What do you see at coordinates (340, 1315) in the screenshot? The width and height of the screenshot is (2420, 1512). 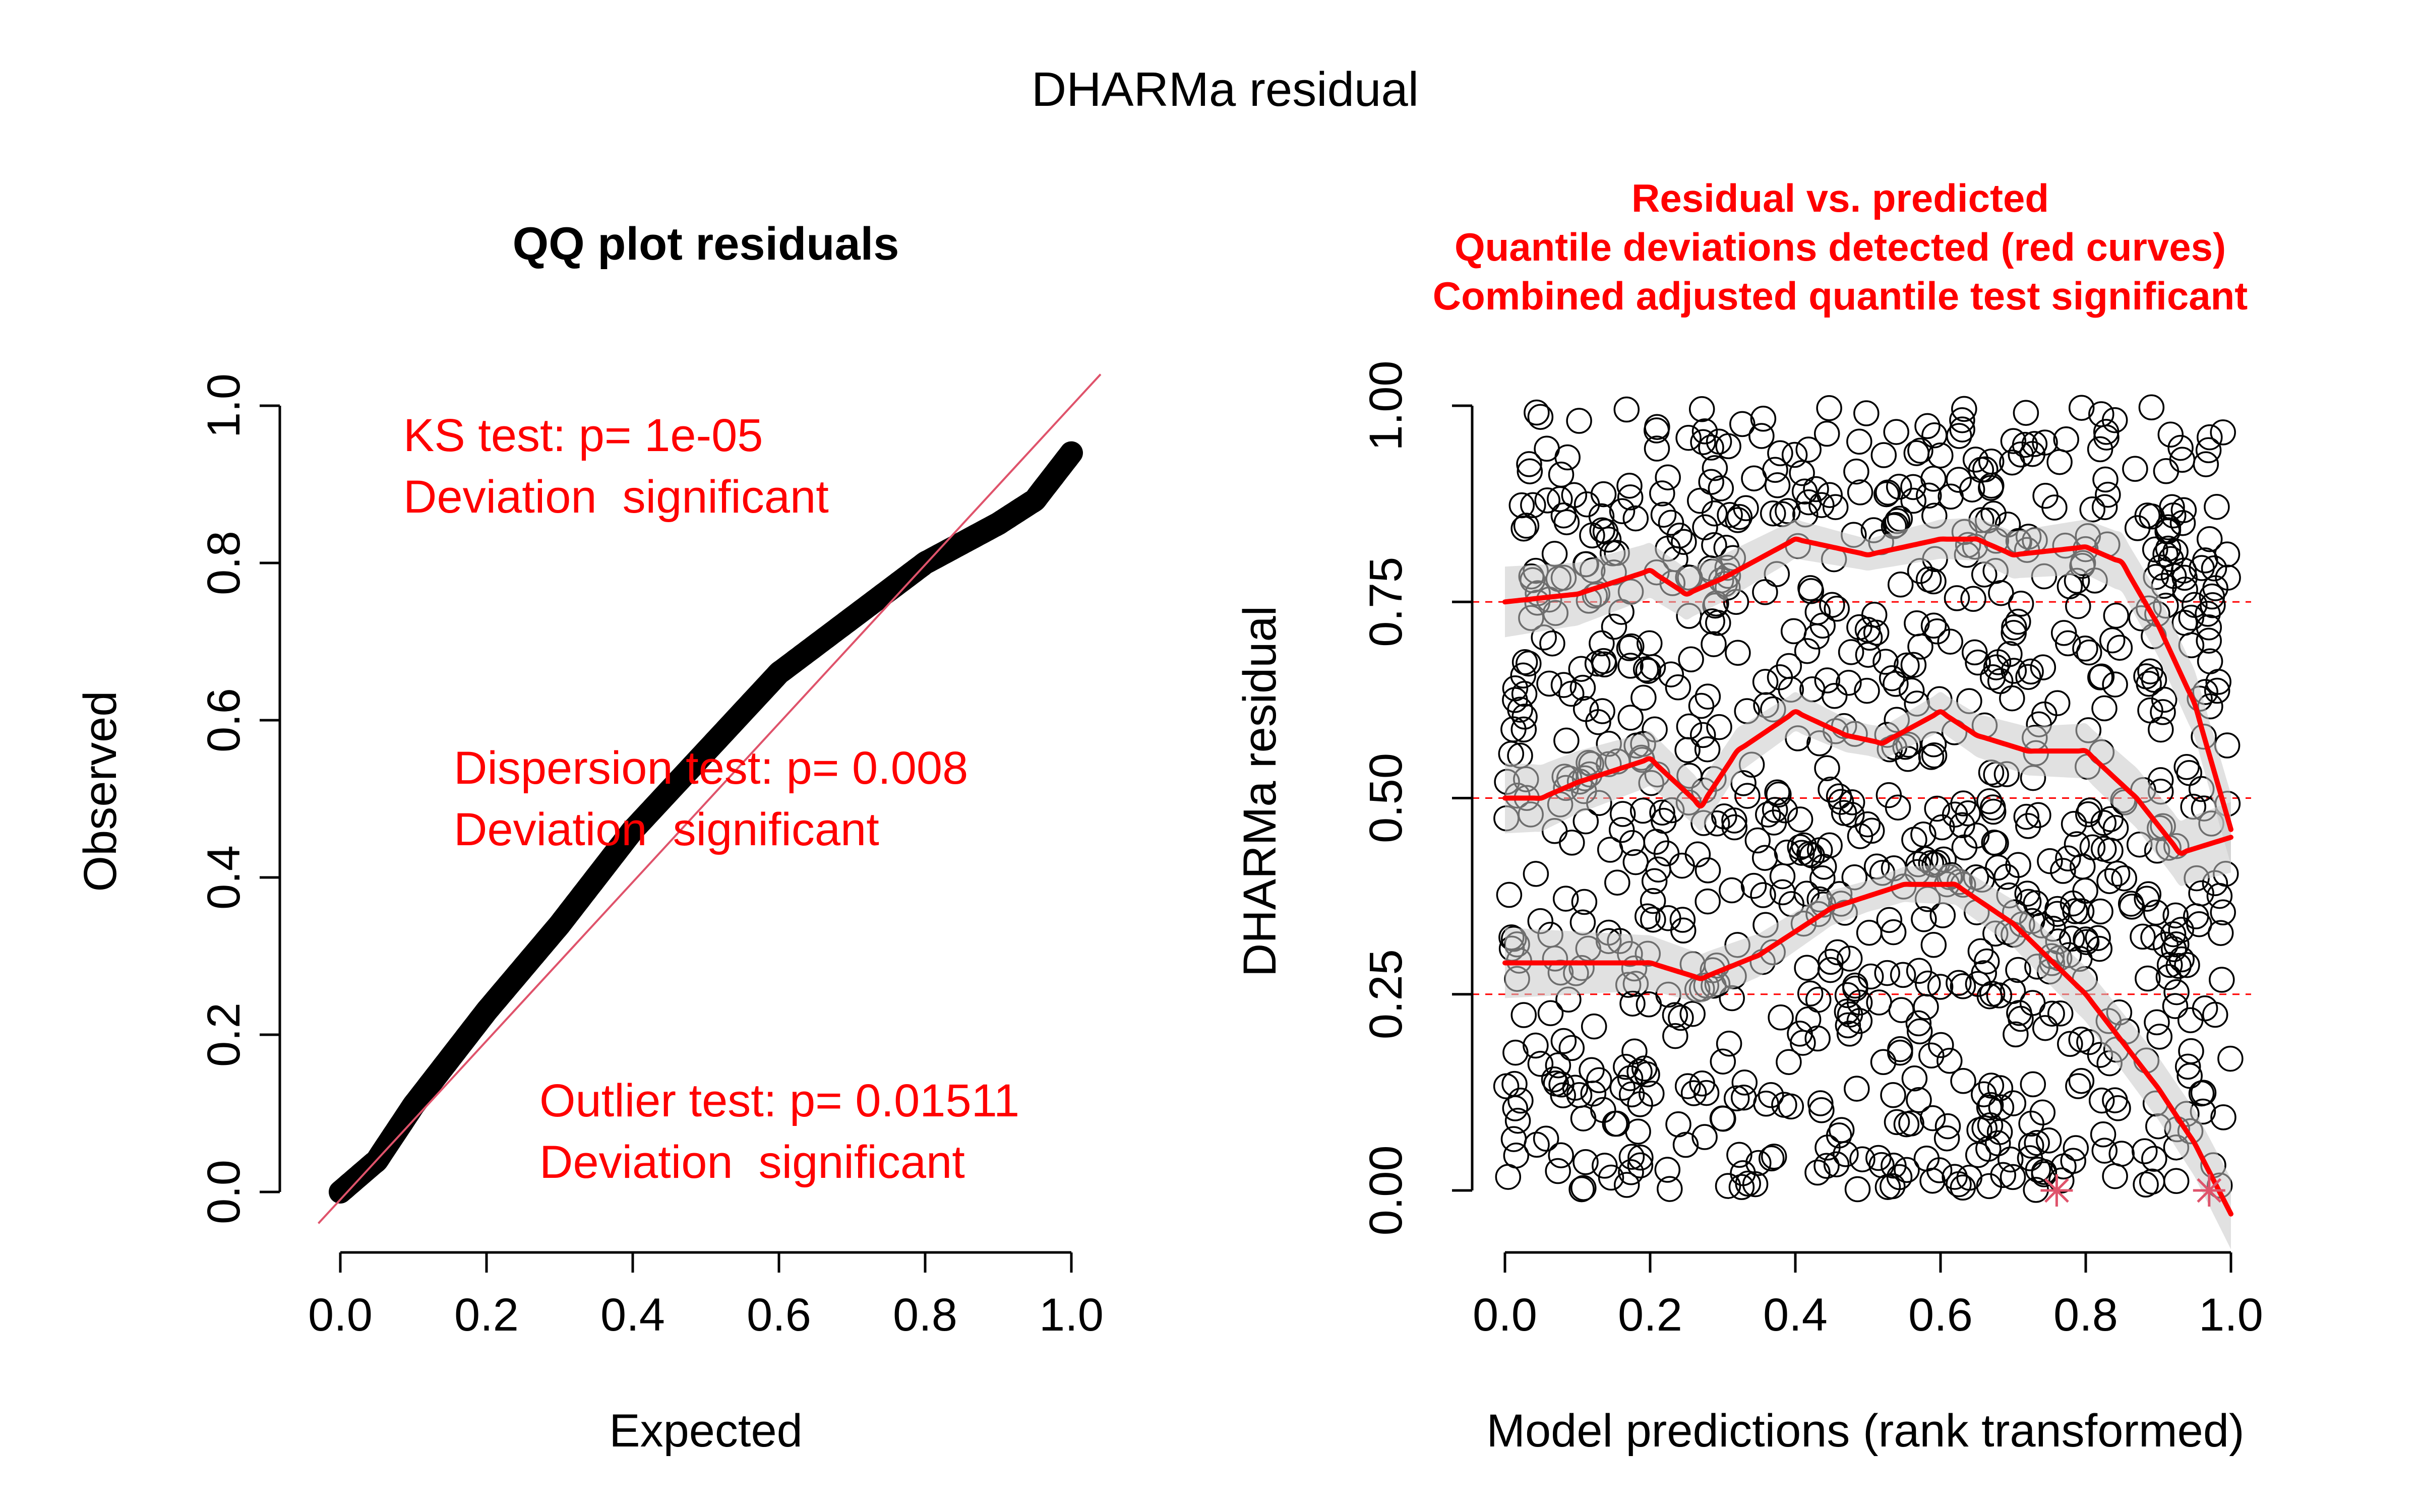 I see `qq-x-tick-label: 0.0` at bounding box center [340, 1315].